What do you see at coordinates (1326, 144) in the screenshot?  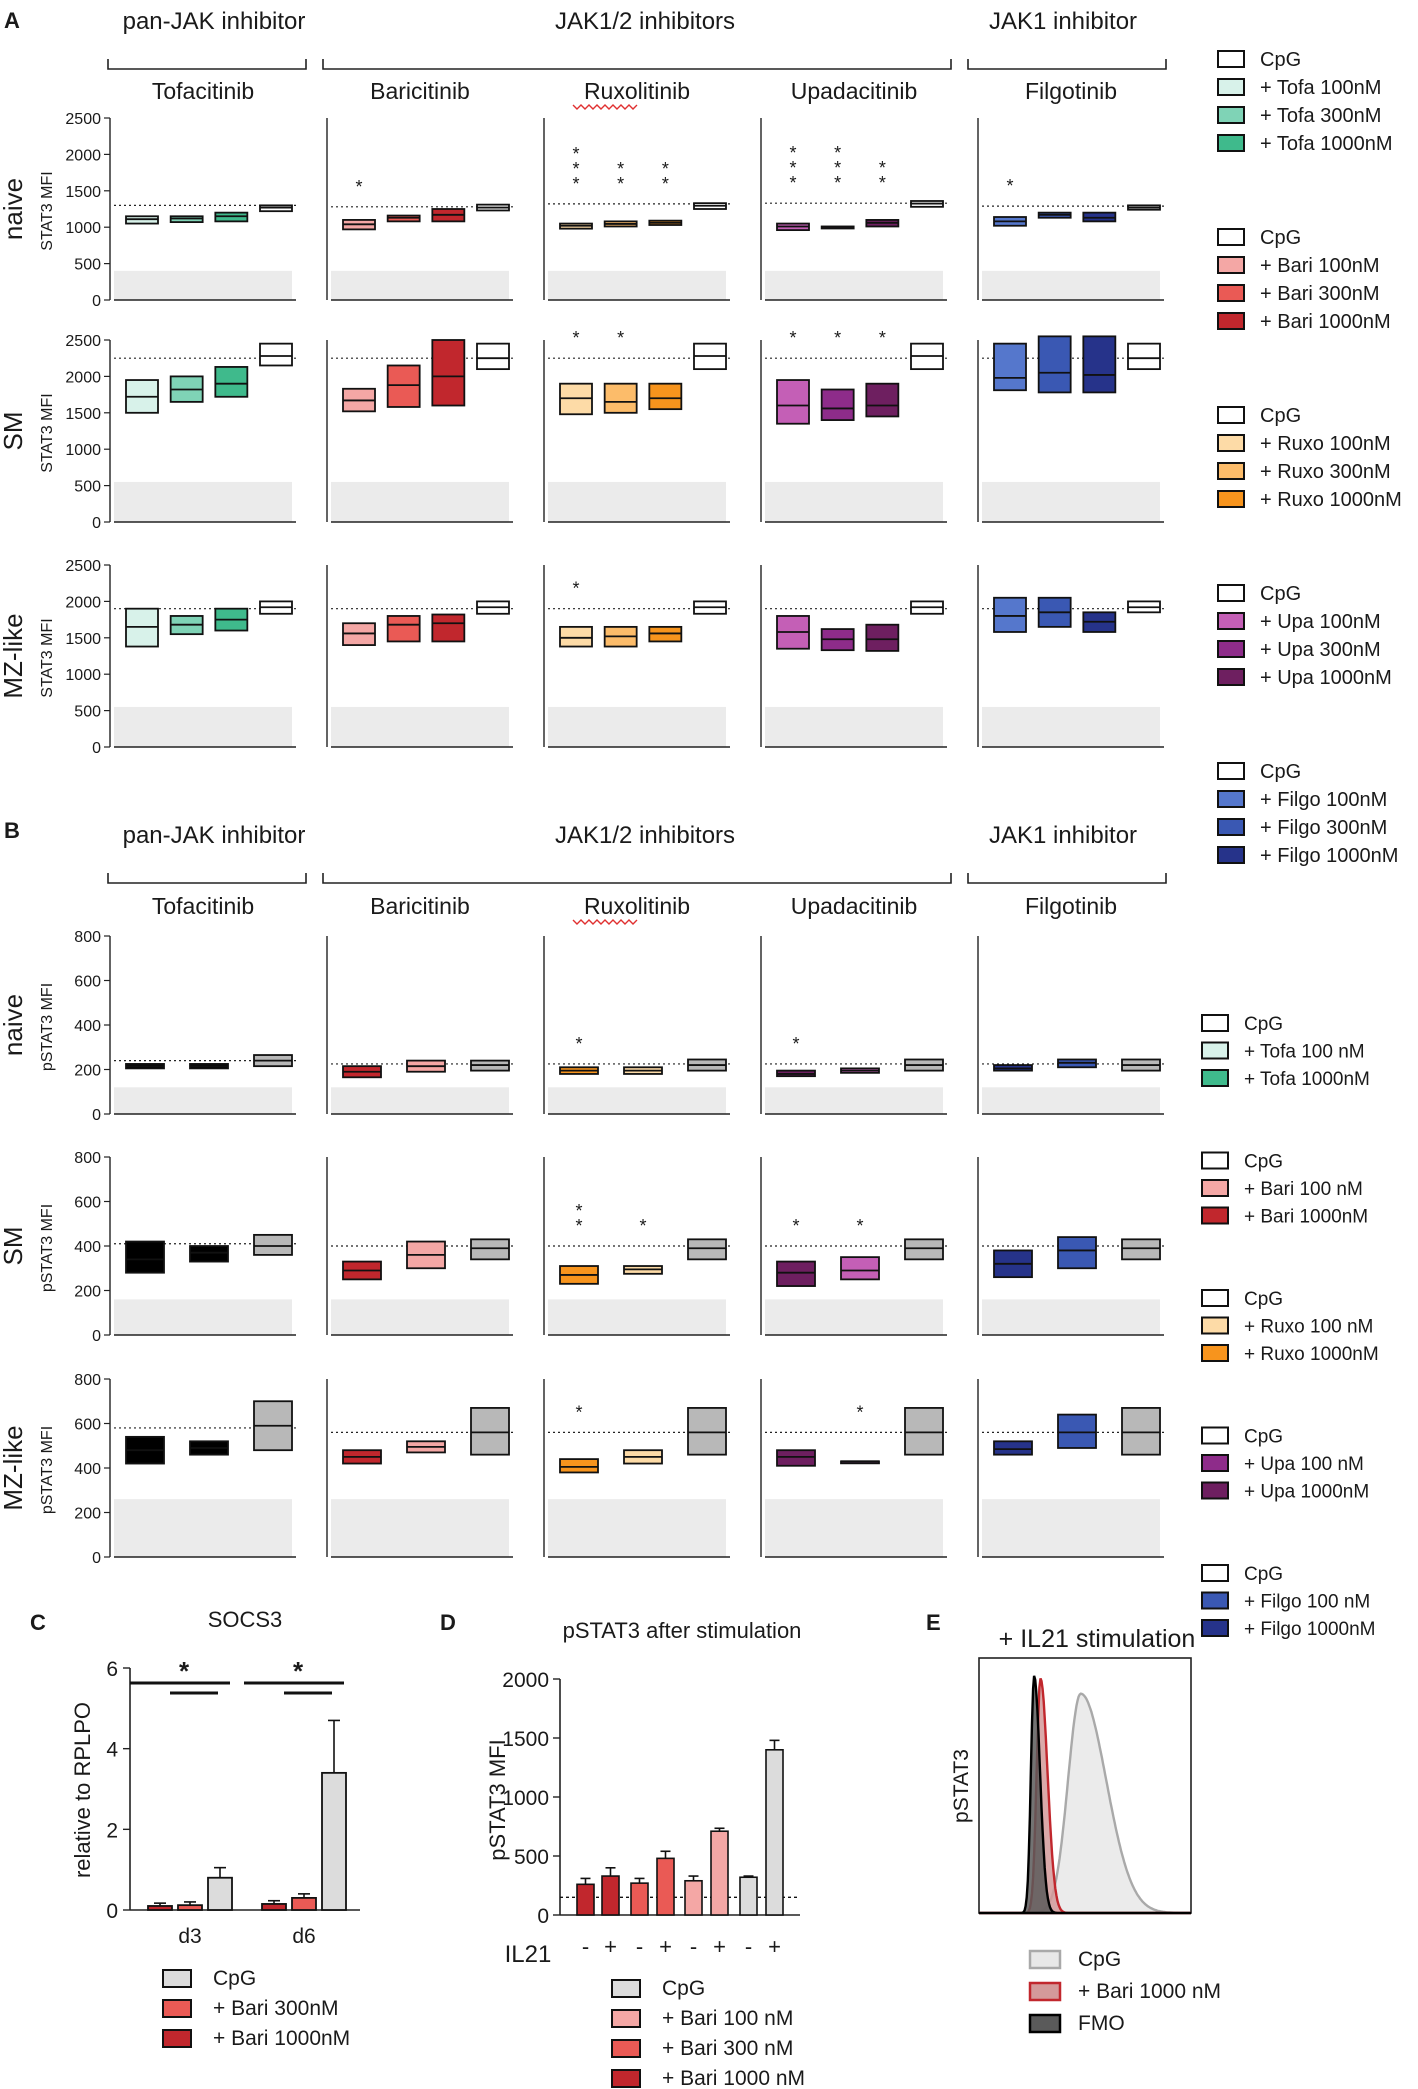 I see `legend-a-label: + Tofa 1000nM` at bounding box center [1326, 144].